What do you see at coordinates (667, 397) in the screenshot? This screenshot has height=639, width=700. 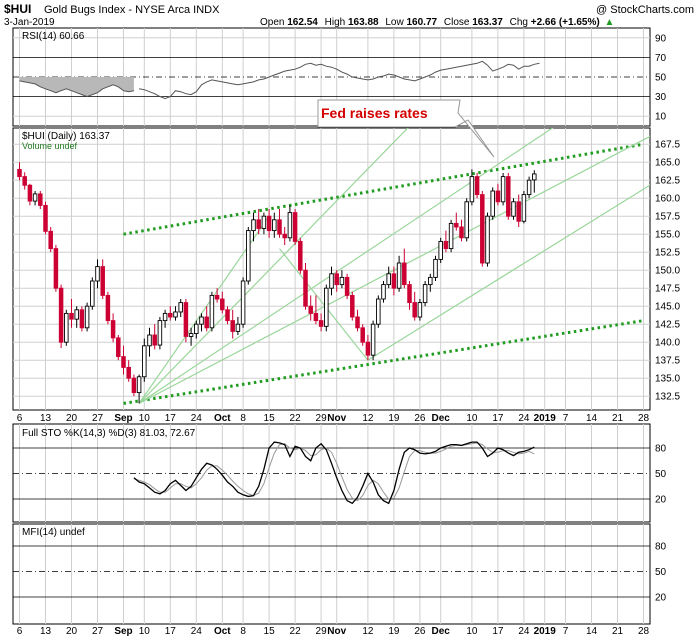 I see `price-tick-label: 132.5` at bounding box center [667, 397].